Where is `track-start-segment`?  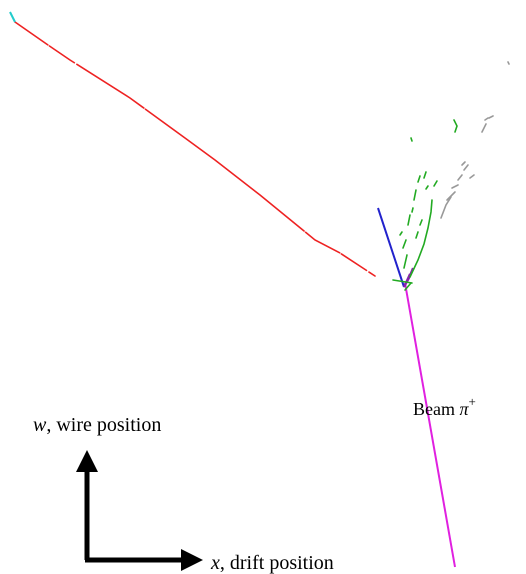 track-start-segment is located at coordinates (12, 17).